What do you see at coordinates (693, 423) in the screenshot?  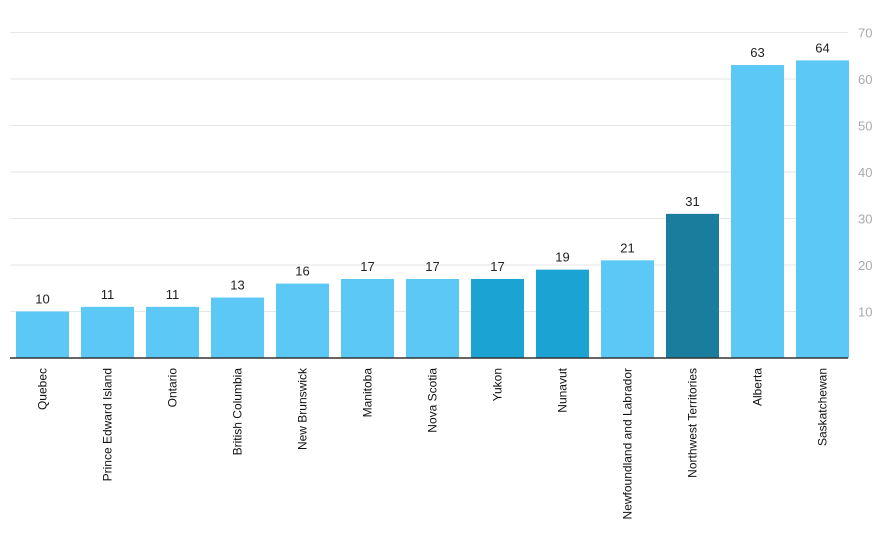 I see `x-tick-label: Northwest Territories` at bounding box center [693, 423].